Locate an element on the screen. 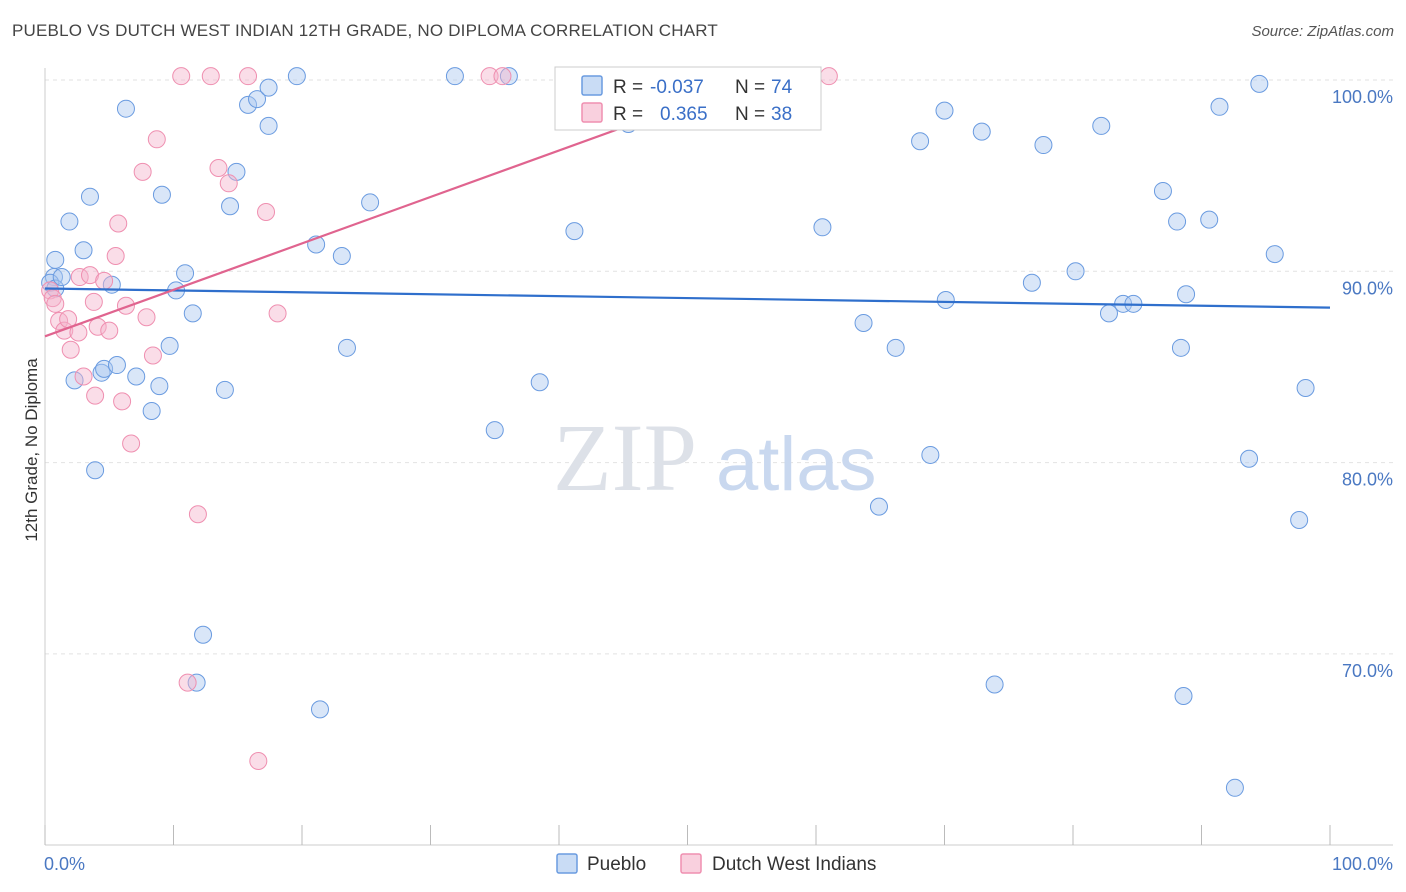 Image resolution: width=1406 pixels, height=892 pixels. y-tick-label: 90.0% is located at coordinates (1367, 288).